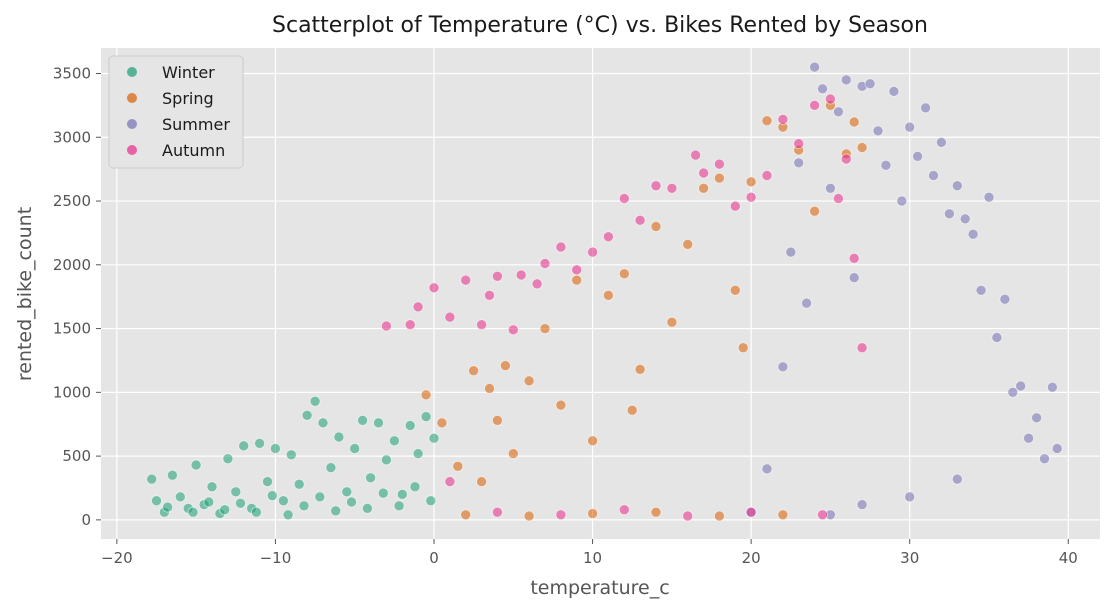  I want to click on y-tick-label: 0, so click(86, 520).